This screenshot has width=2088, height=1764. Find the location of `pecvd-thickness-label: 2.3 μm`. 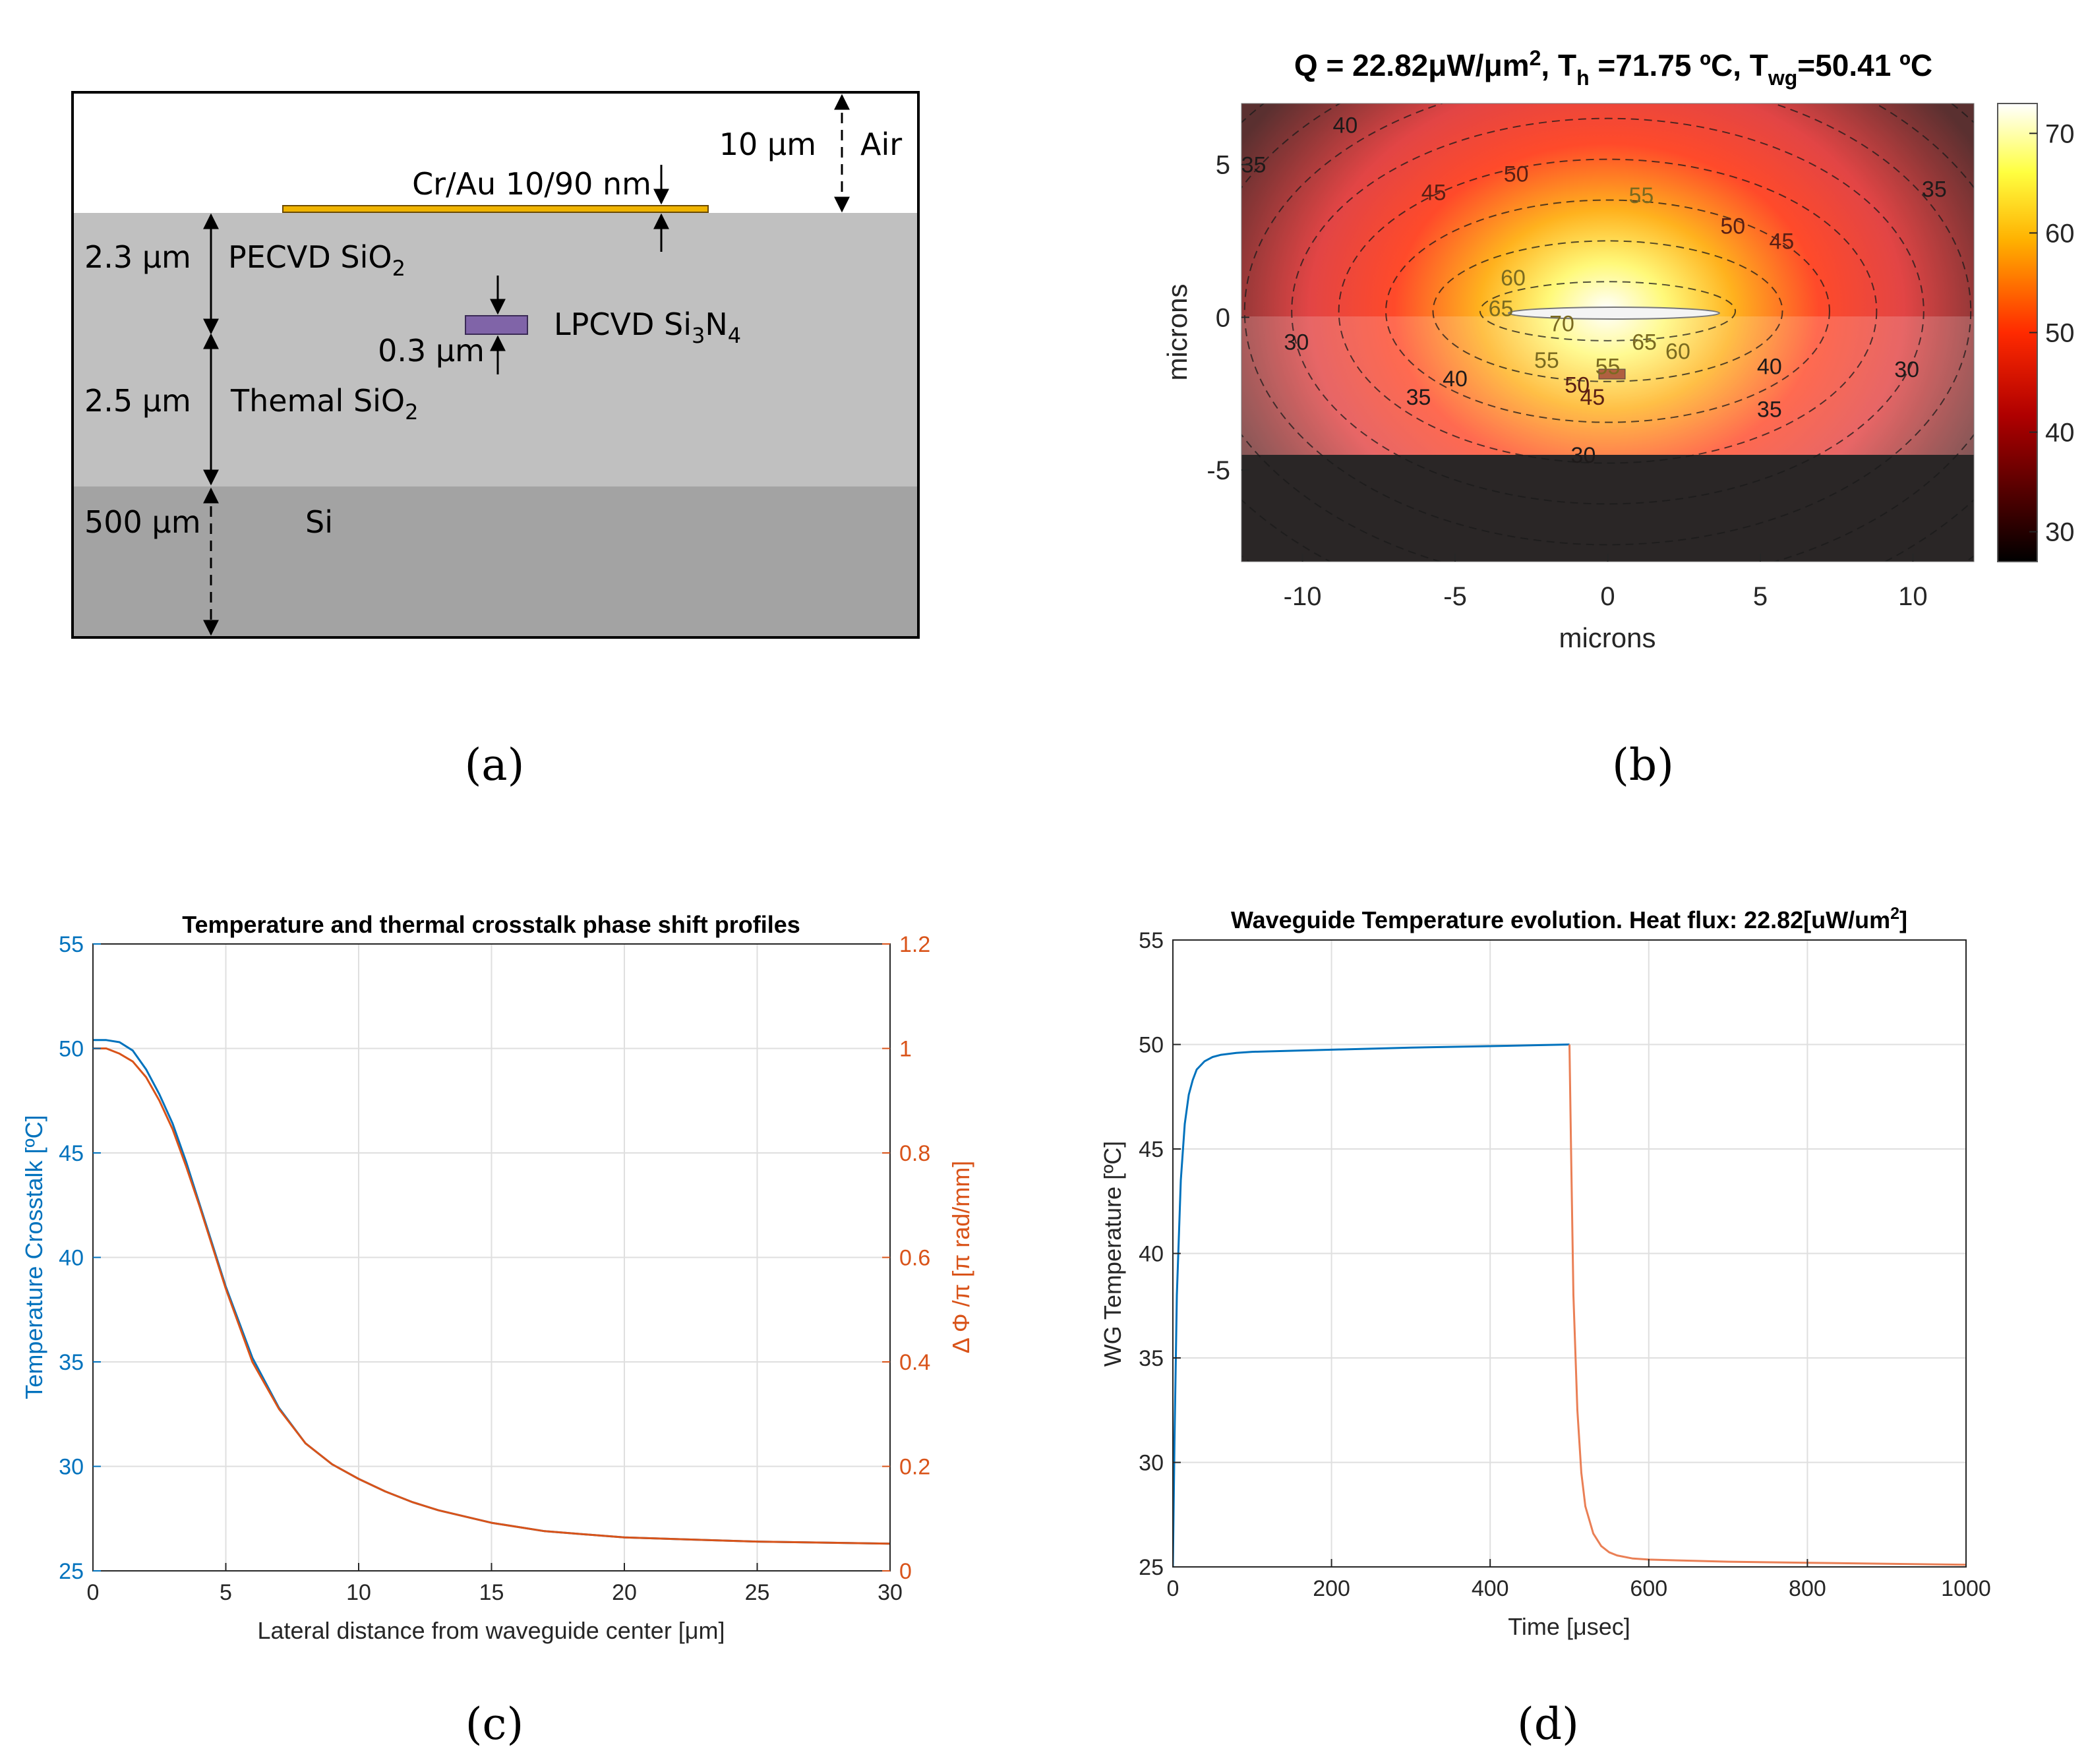

pecvd-thickness-label: 2.3 μm is located at coordinates (138, 257).